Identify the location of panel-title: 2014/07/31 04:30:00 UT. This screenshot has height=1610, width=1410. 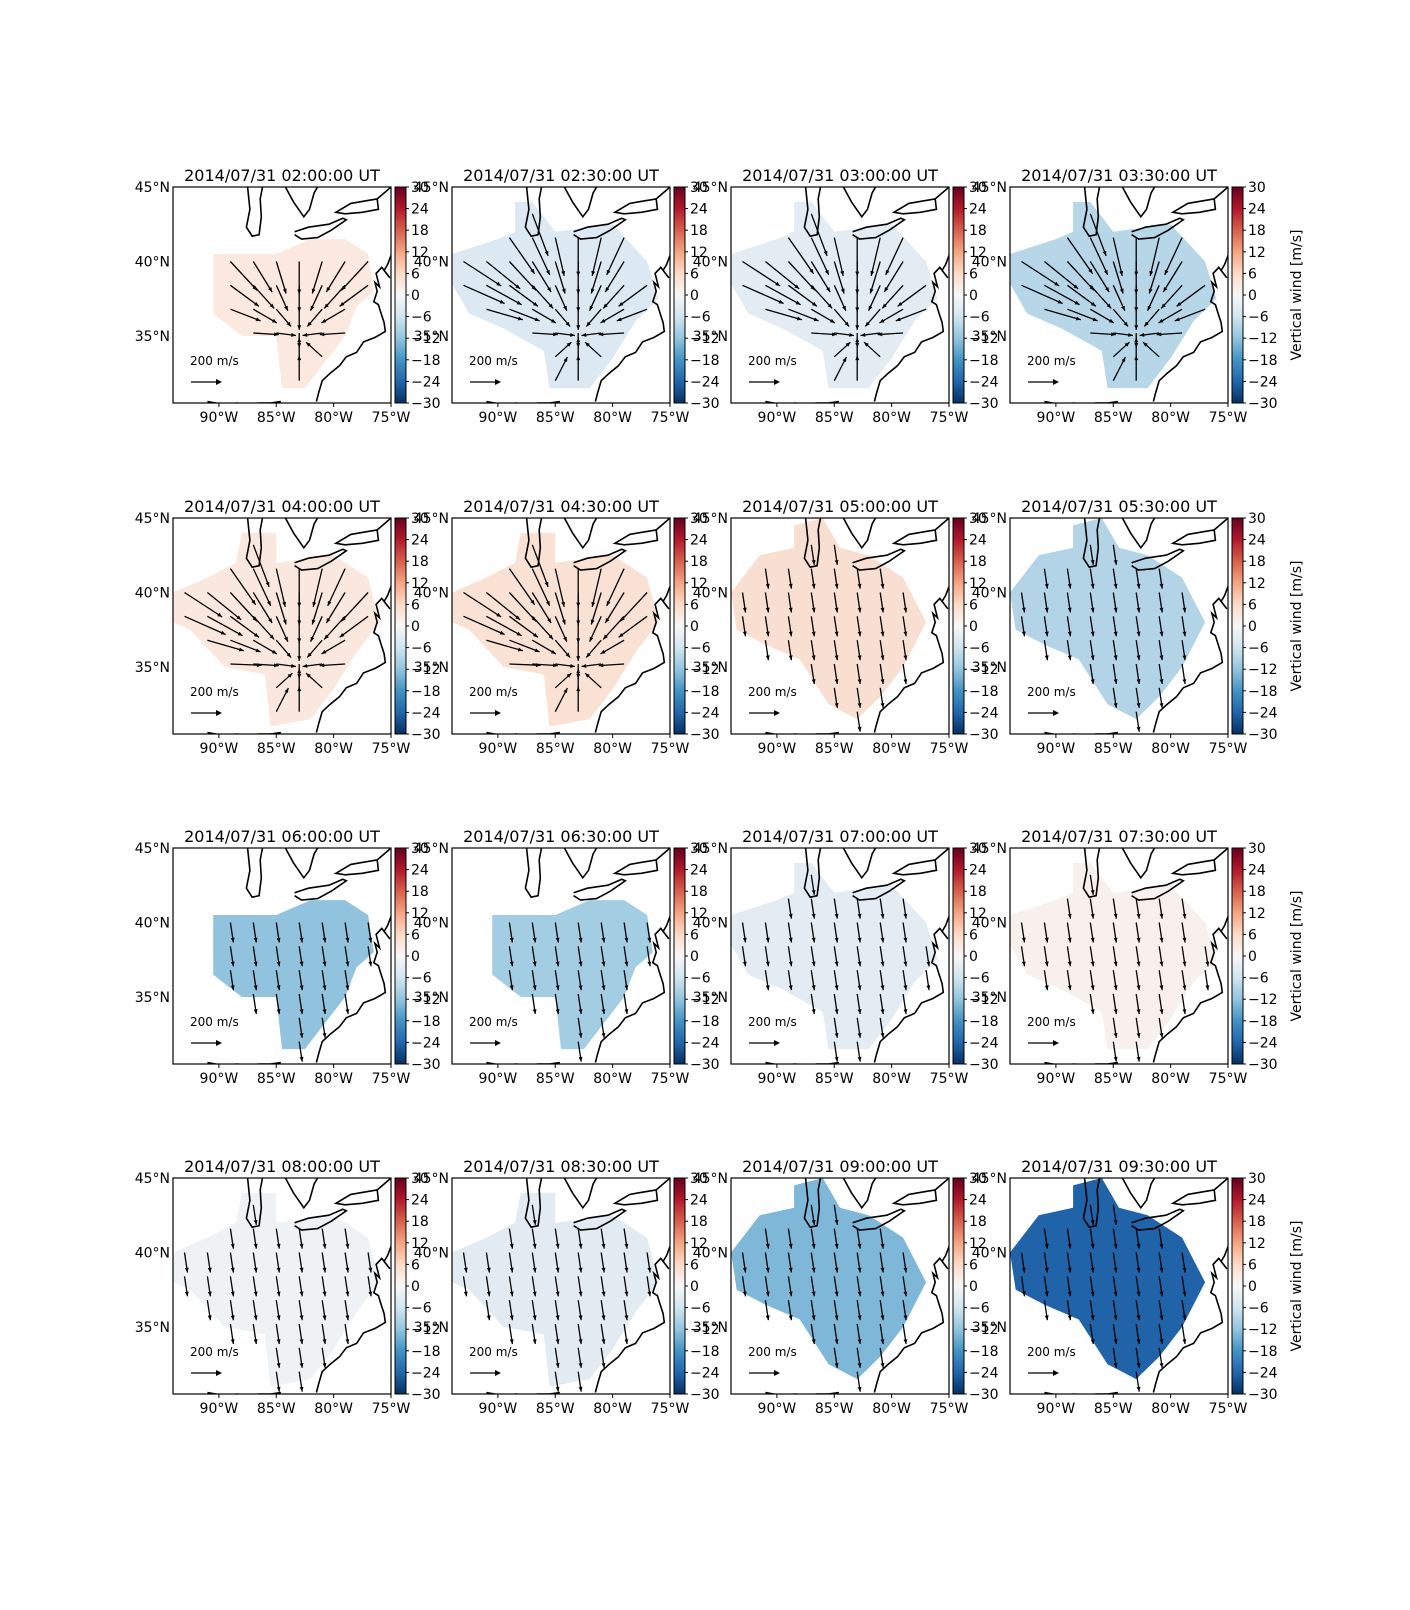
(561, 506).